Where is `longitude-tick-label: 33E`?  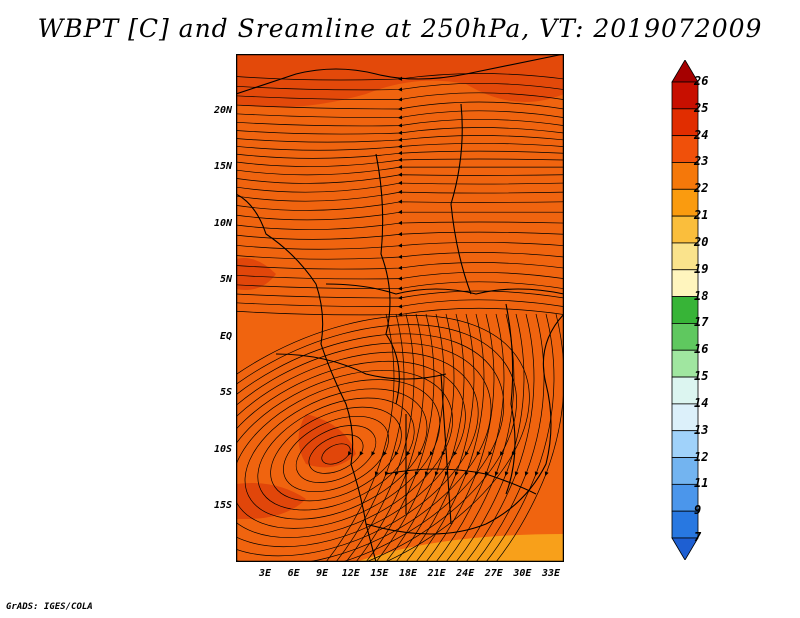
longitude-tick-label: 33E is located at coordinates (551, 573).